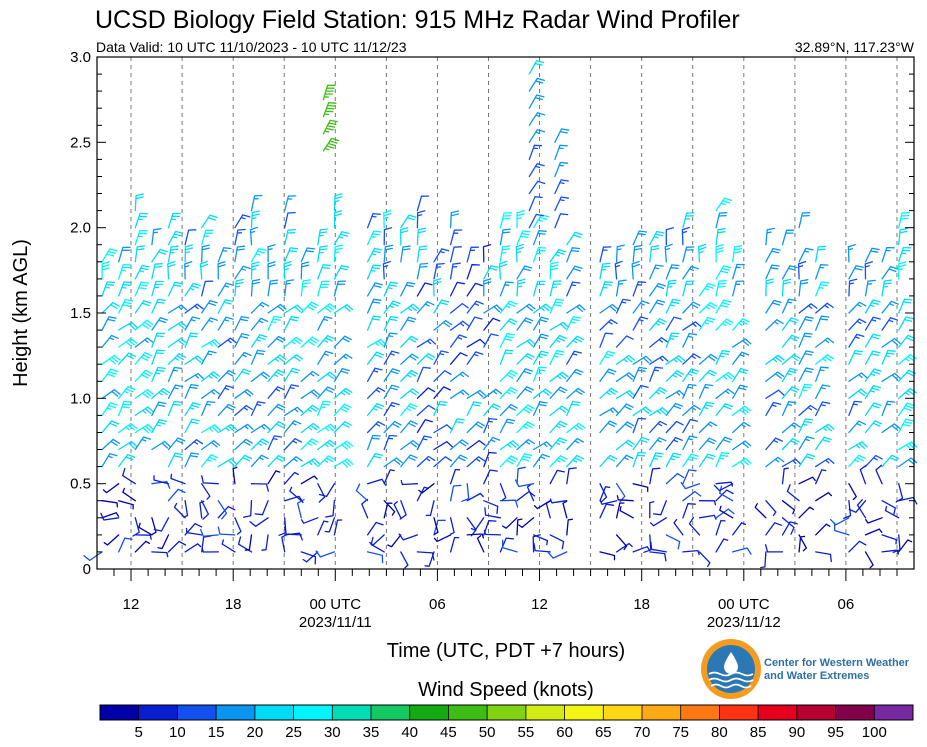  I want to click on x-tick-label: 00 UTC, so click(335, 604).